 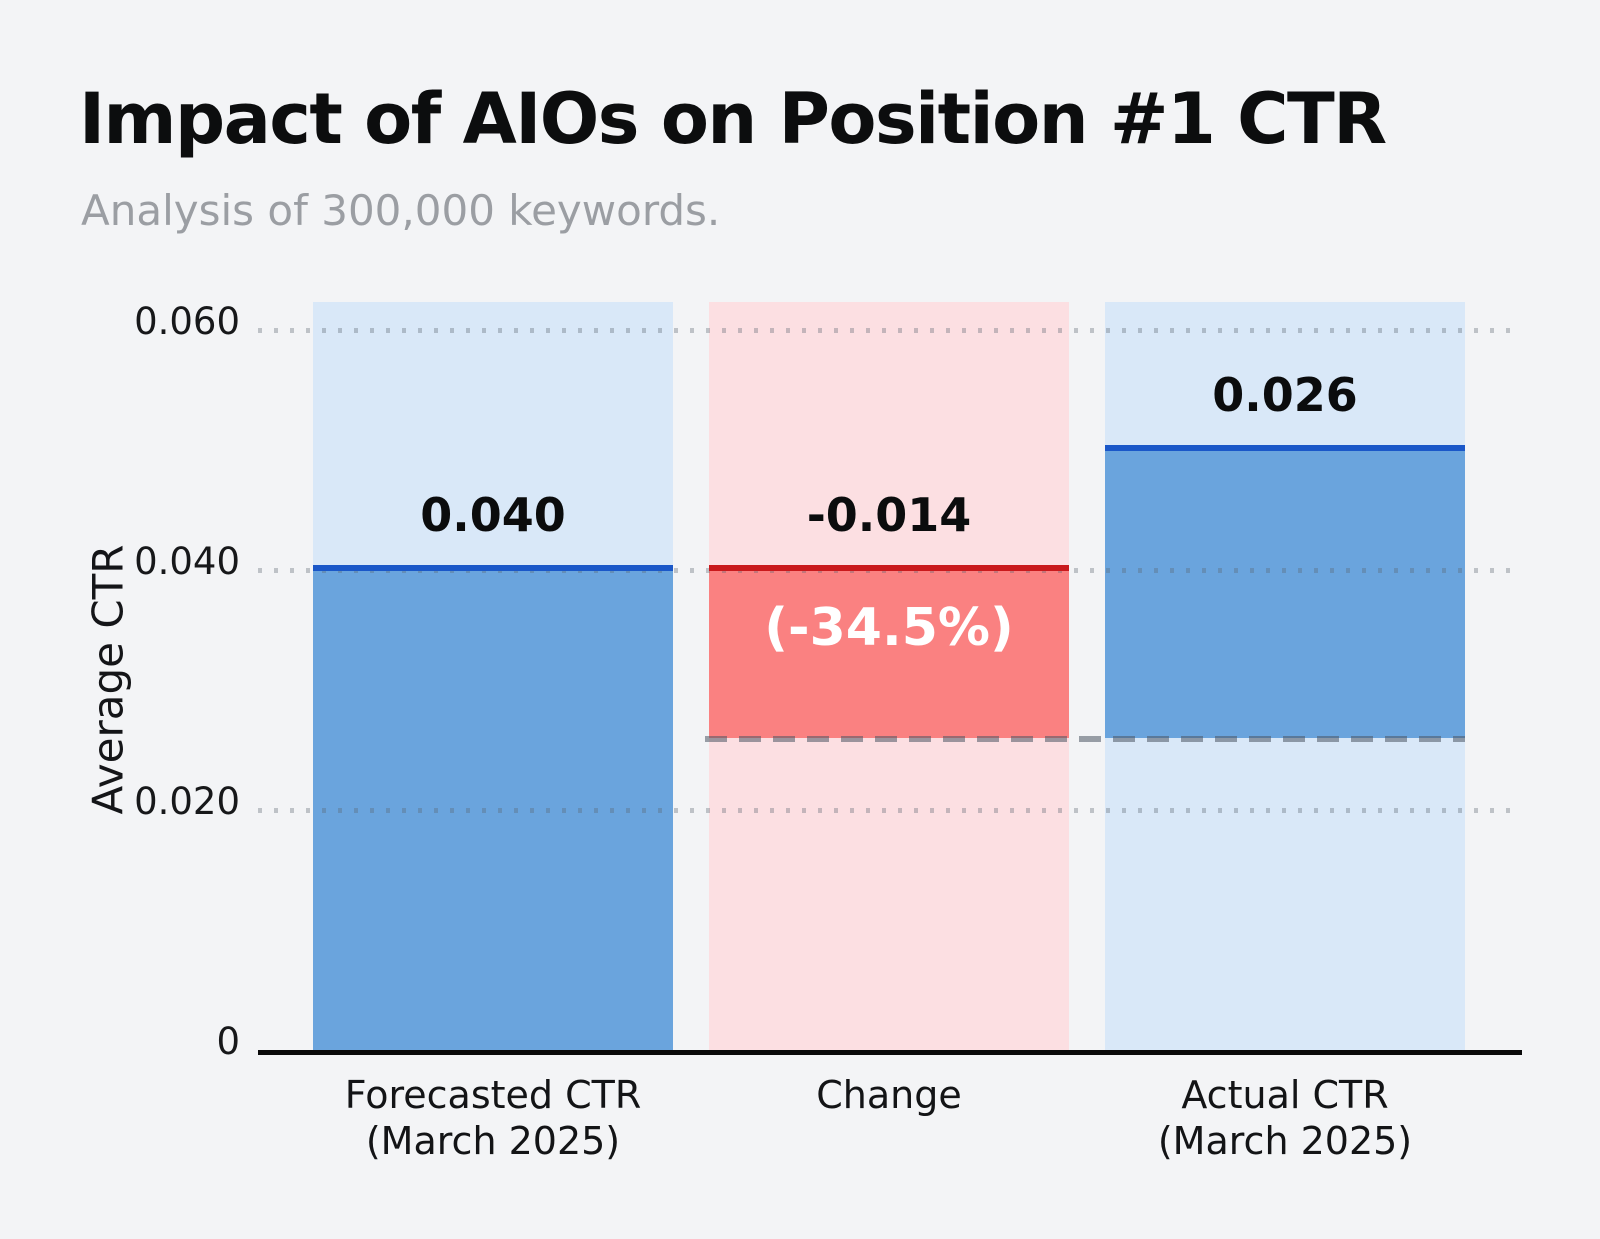 What do you see at coordinates (187, 801) in the screenshot?
I see `y-tick-label: 0.020` at bounding box center [187, 801].